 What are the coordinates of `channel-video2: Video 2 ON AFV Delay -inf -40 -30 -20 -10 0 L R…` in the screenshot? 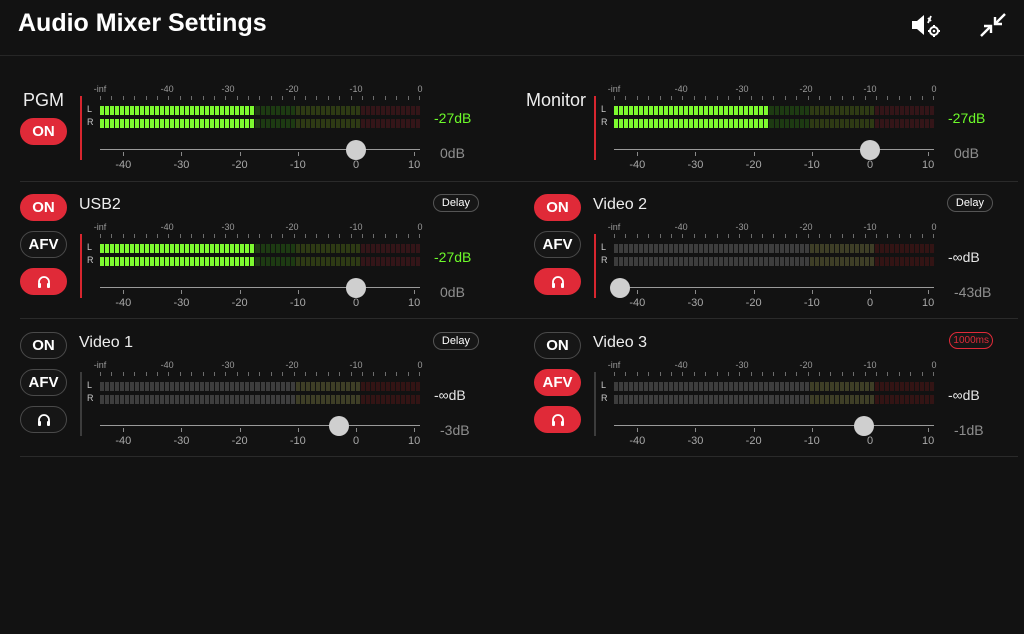 It's located at (779, 254).